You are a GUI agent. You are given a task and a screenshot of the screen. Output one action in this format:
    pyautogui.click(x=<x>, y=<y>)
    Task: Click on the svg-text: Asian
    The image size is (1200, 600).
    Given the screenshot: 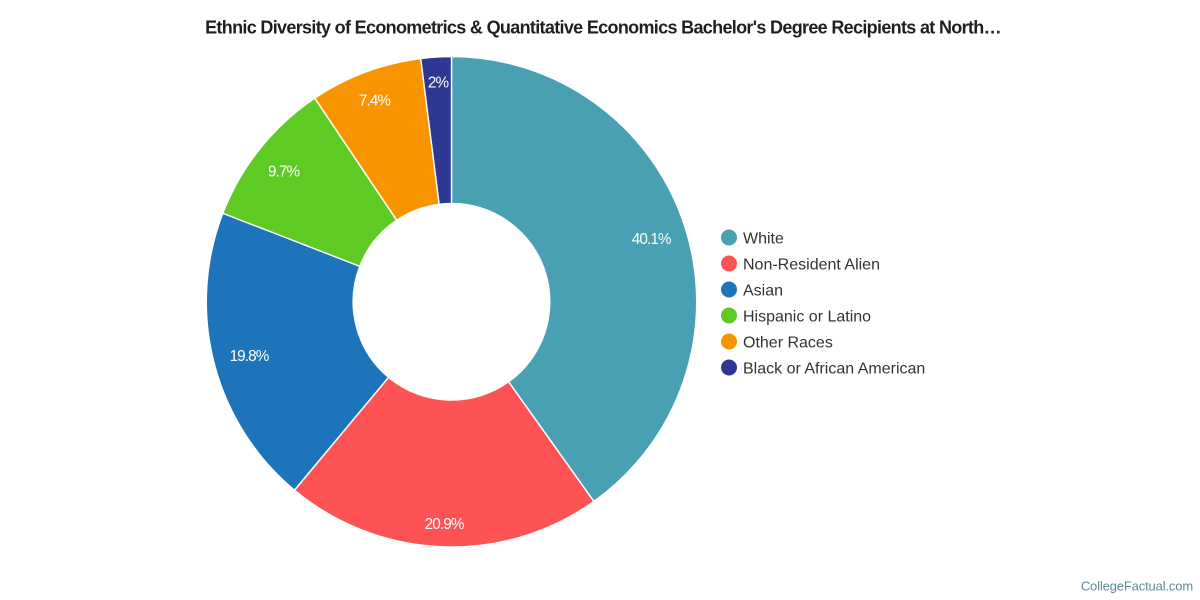 What is the action you would take?
    pyautogui.click(x=763, y=291)
    